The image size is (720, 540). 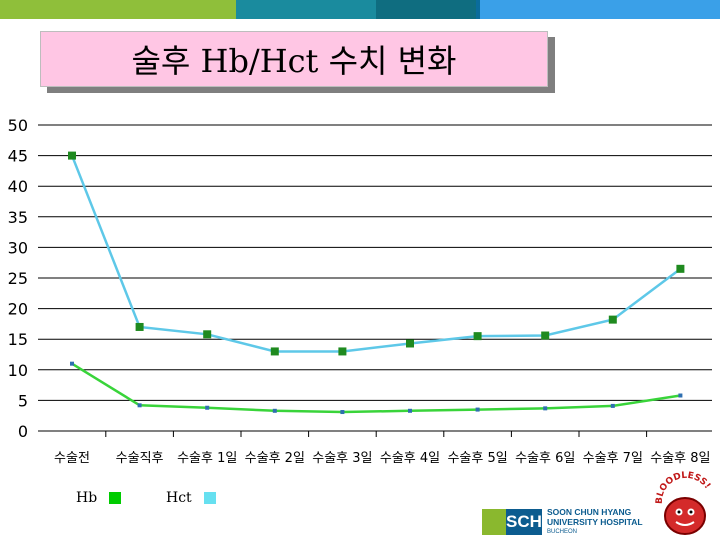 What do you see at coordinates (18, 339) in the screenshot?
I see `y-tick-label: 15` at bounding box center [18, 339].